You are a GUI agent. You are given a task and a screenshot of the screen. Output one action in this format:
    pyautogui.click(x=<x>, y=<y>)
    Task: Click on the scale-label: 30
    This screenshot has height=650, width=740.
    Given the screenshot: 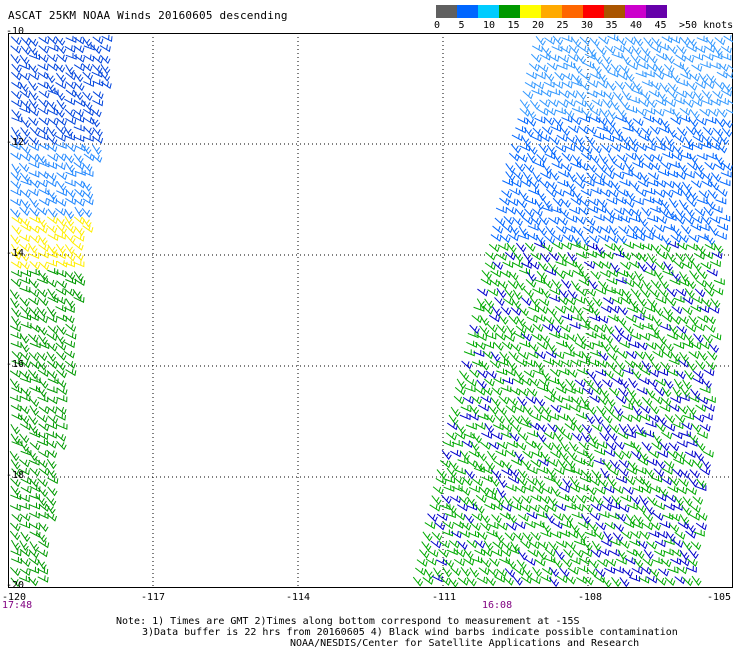 What is the action you would take?
    pyautogui.click(x=587, y=25)
    